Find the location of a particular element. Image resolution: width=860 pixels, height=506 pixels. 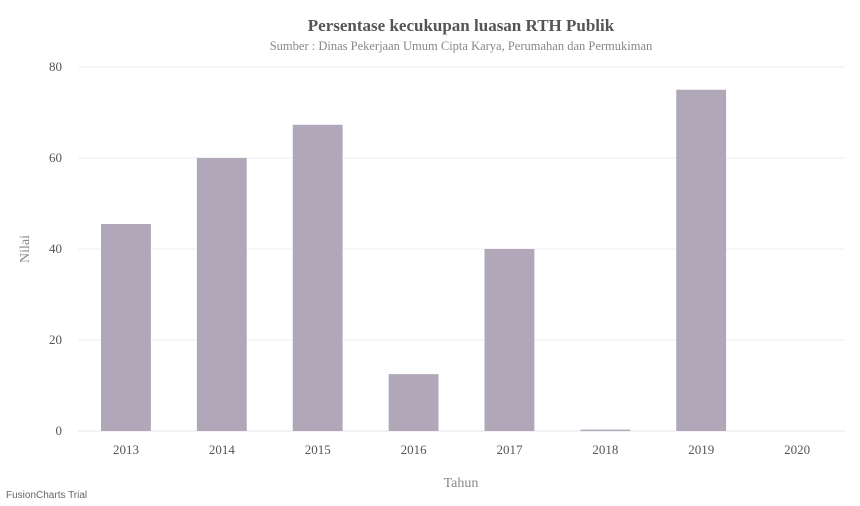

x-tick-label-2015: 2015 is located at coordinates (318, 449).